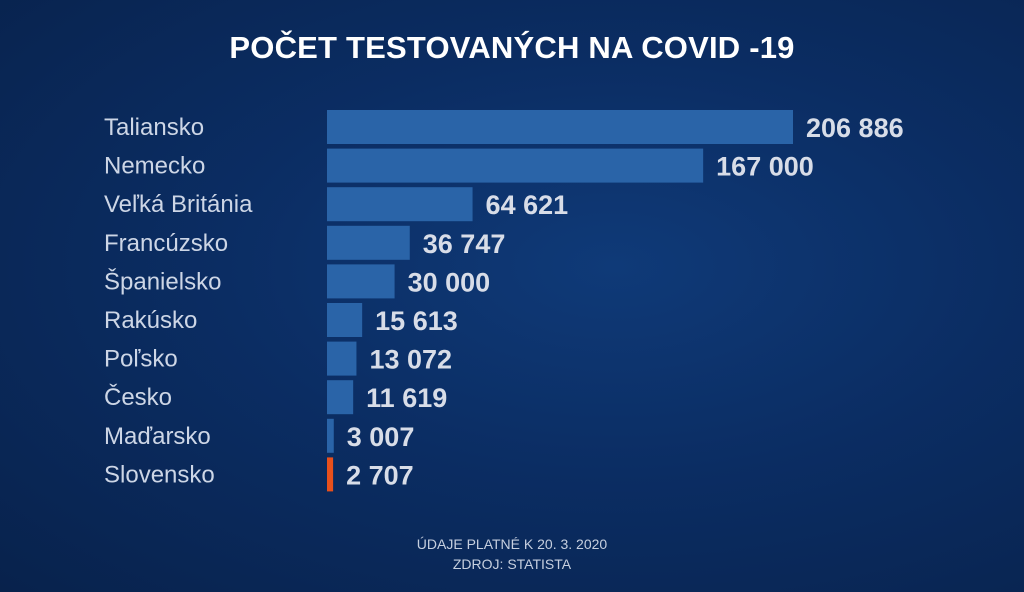 The image size is (1024, 592). I want to click on bar-nemecko, so click(515, 165).